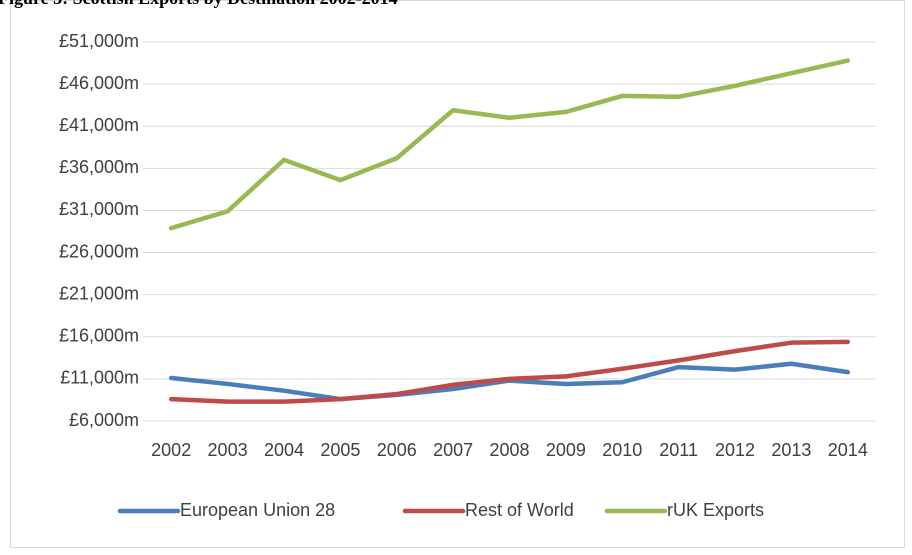 The height and width of the screenshot is (555, 912). Describe the element at coordinates (715, 510) in the screenshot. I see `legend-label: rUK Exports` at that location.